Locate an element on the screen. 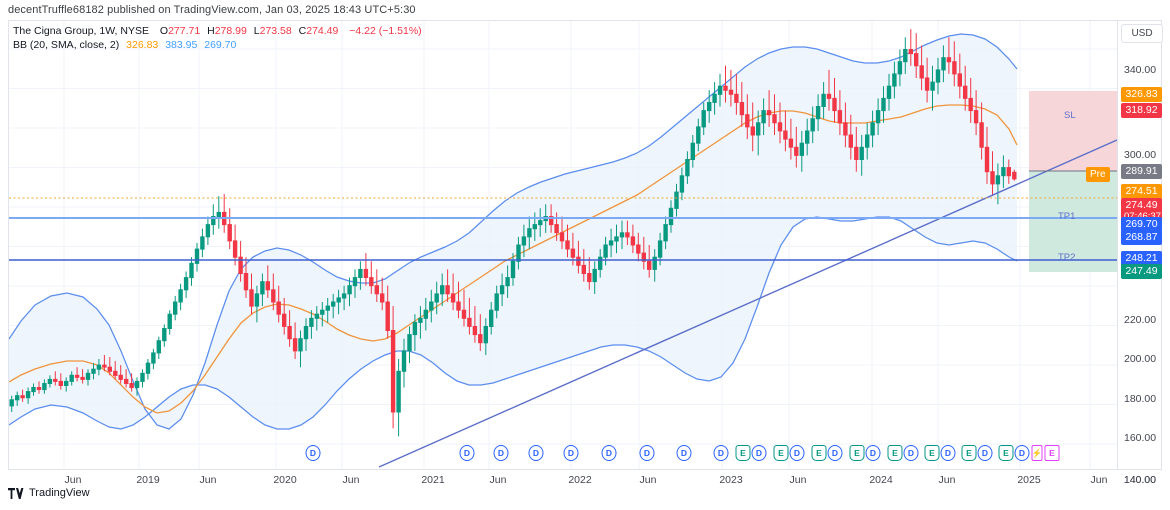  trade-zone-group is located at coordinates (1073, 181).